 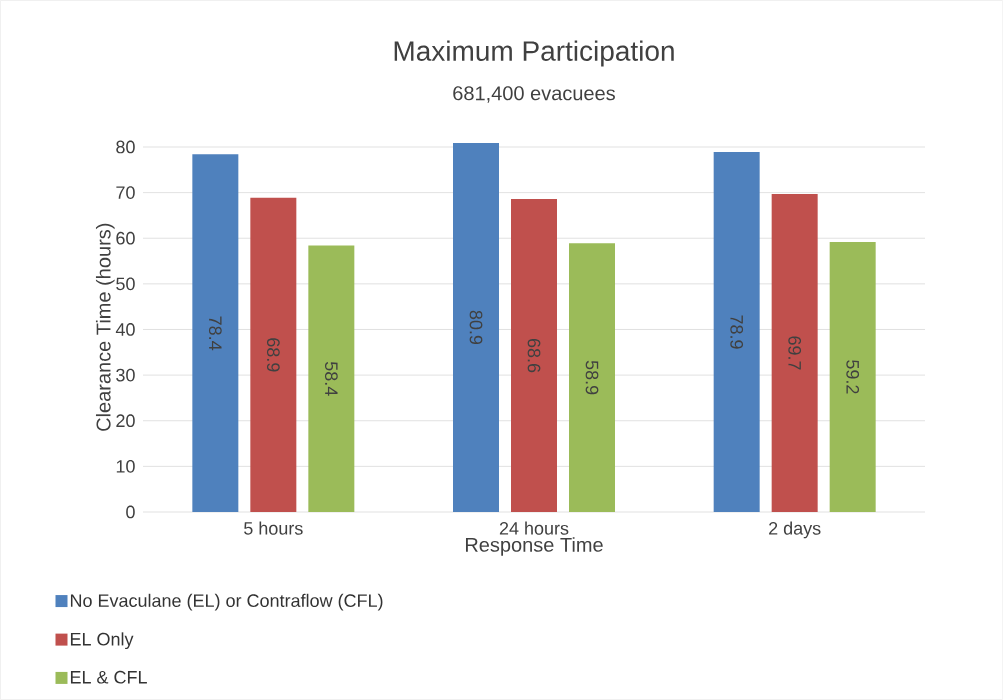 I want to click on data-label: 58.9, so click(x=592, y=377).